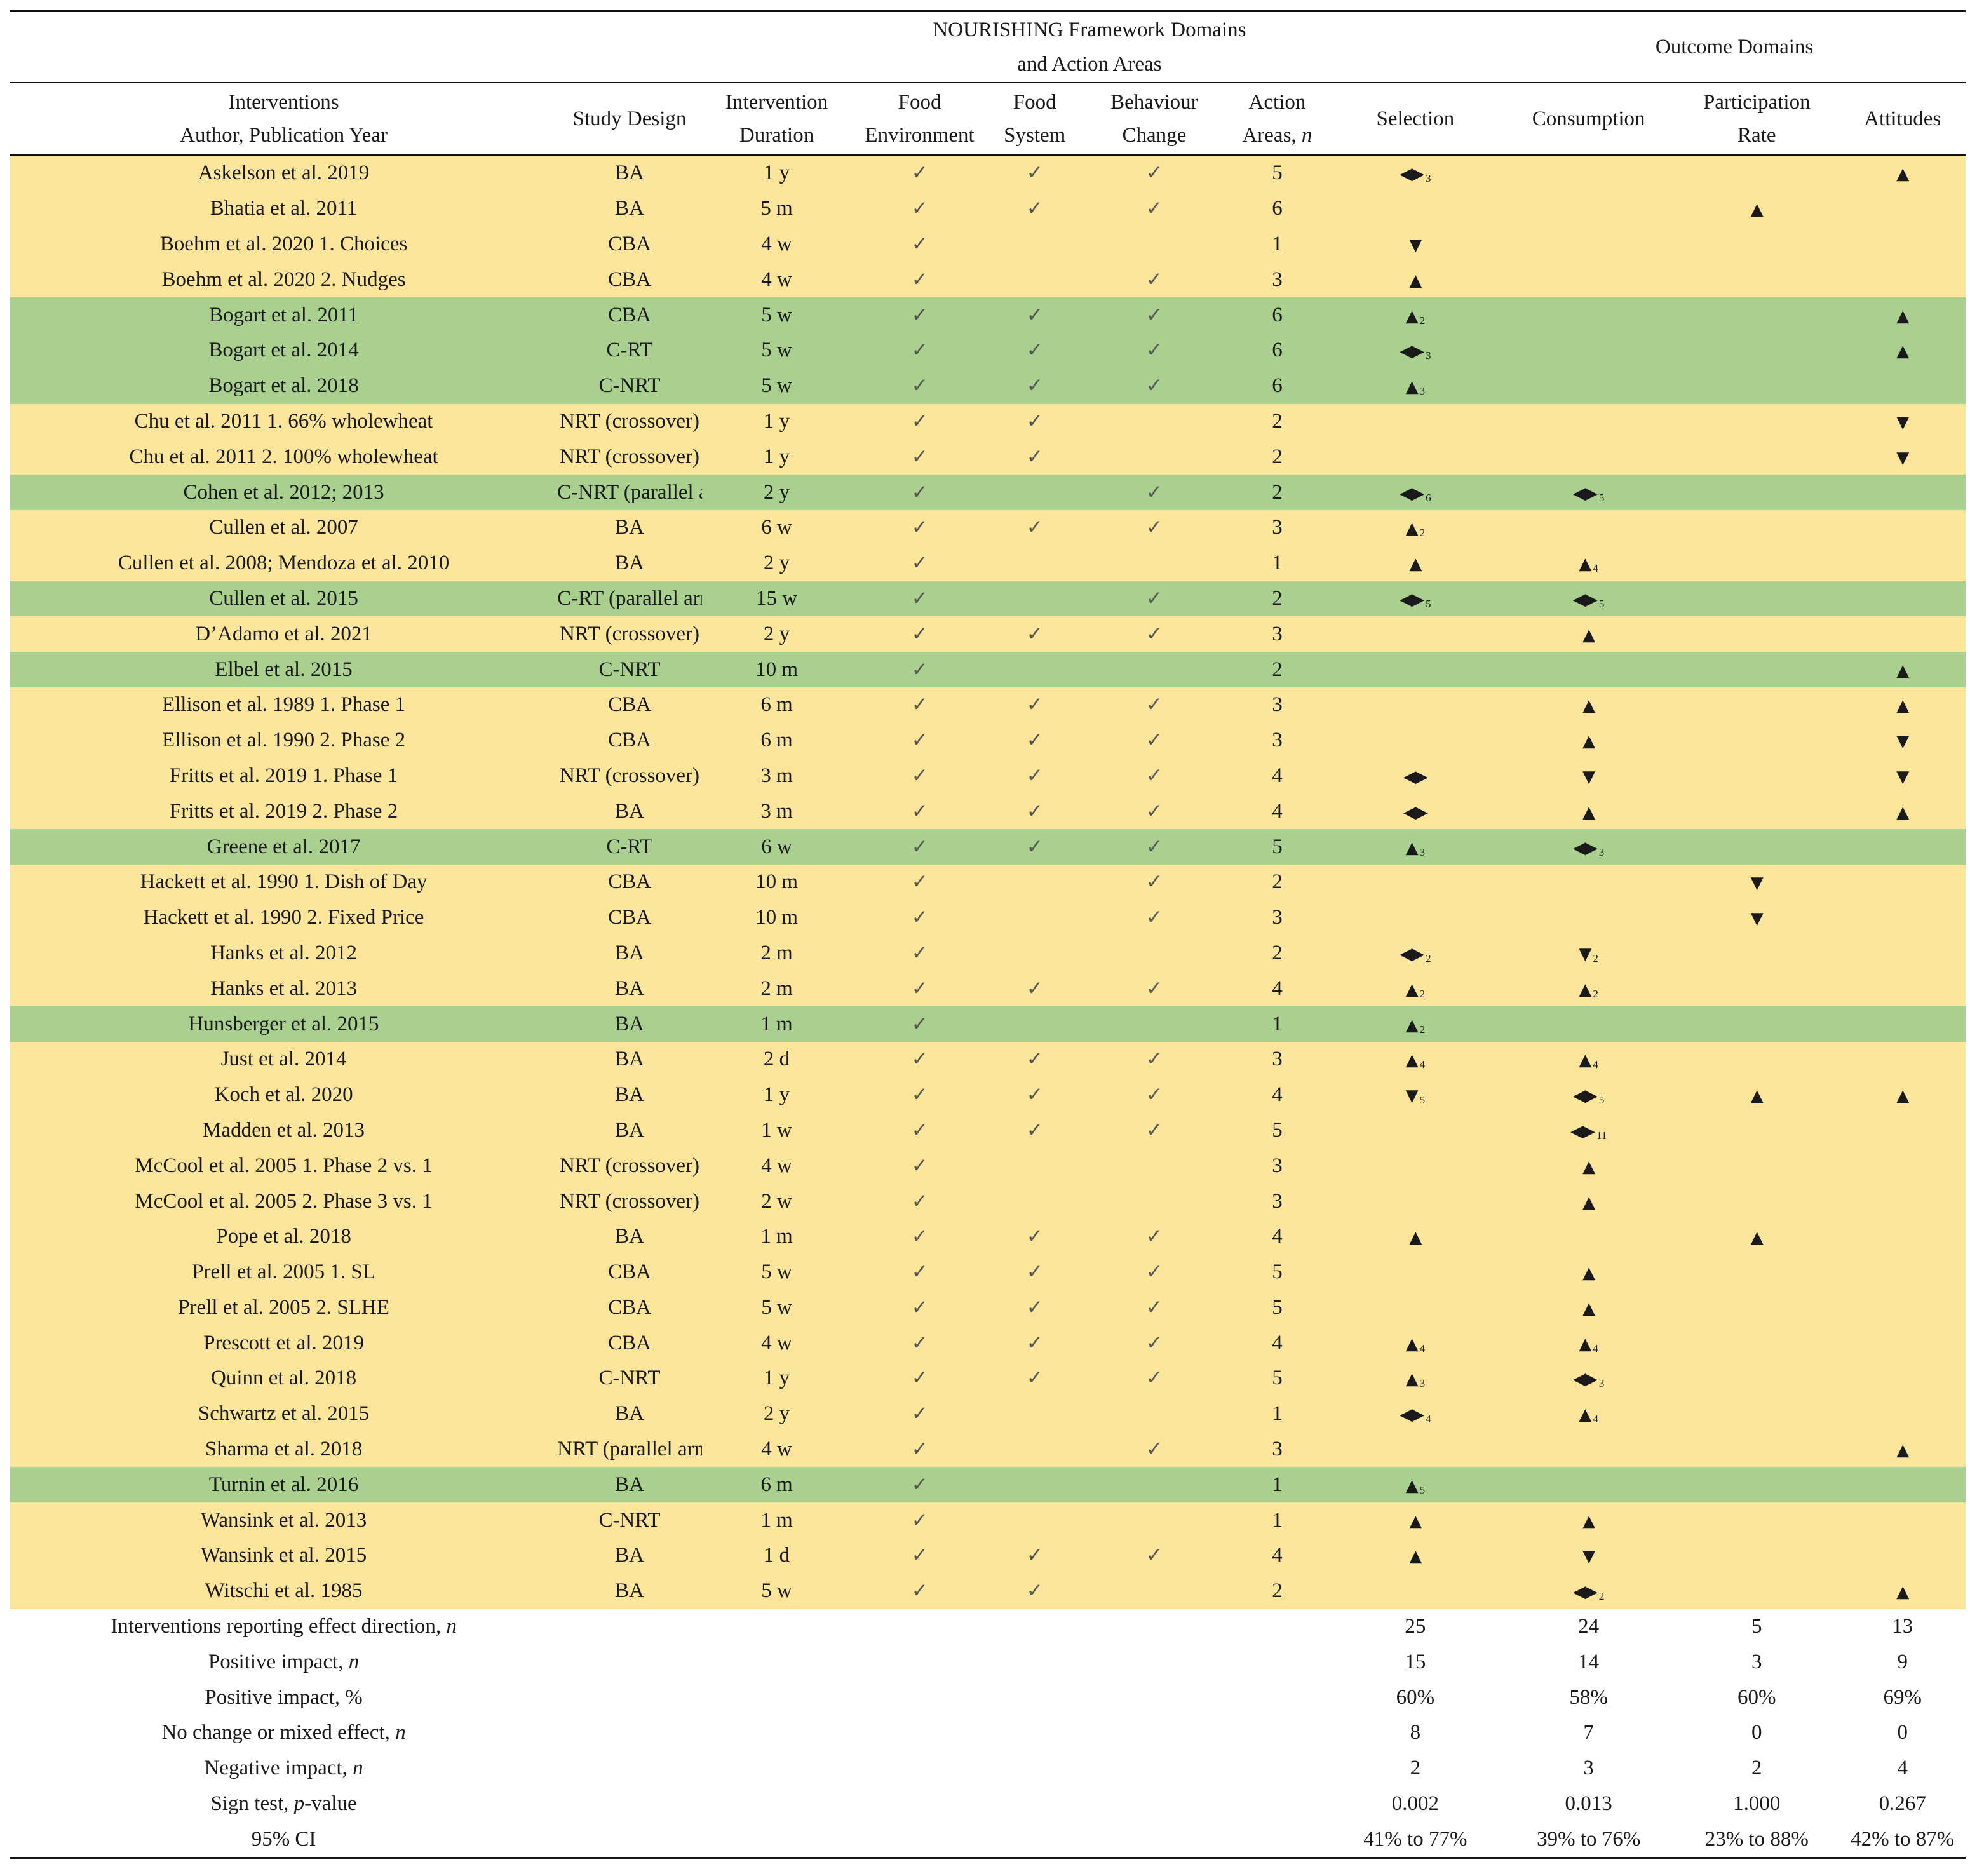 This screenshot has width=1970, height=1876. I want to click on table-row: Wansink et al. 2015 BA 1 d ✓ ✓ ✓ 4 ▲ ▼, so click(988, 1556).